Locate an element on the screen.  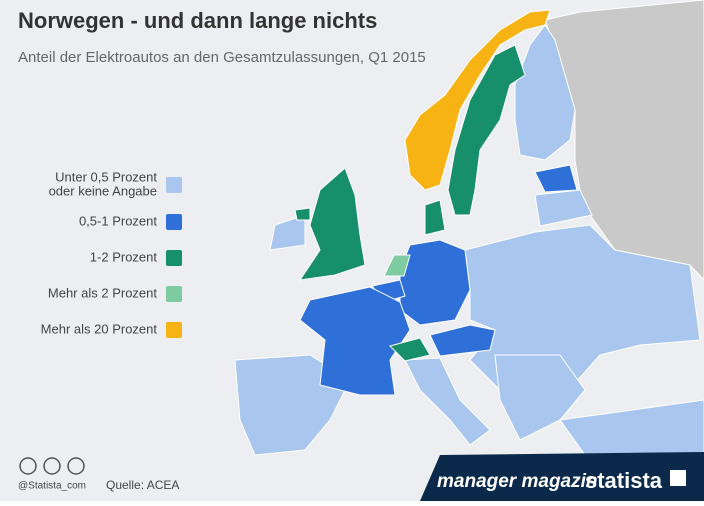
brand-logo: statista is located at coordinates (624, 480).